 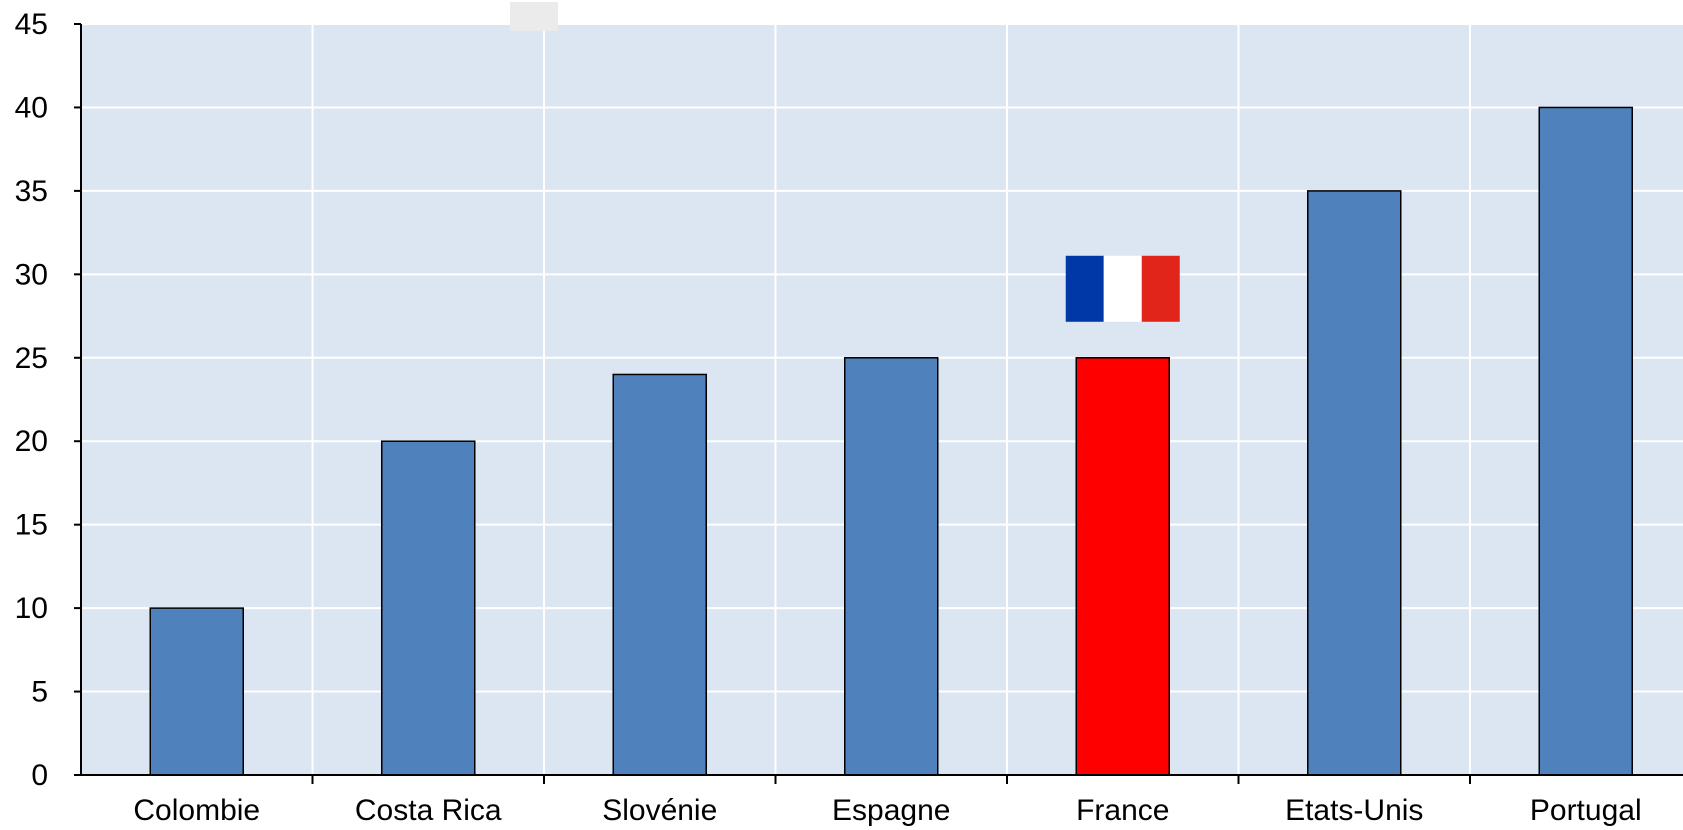 What do you see at coordinates (31, 441) in the screenshot?
I see `y-tick-label: 20` at bounding box center [31, 441].